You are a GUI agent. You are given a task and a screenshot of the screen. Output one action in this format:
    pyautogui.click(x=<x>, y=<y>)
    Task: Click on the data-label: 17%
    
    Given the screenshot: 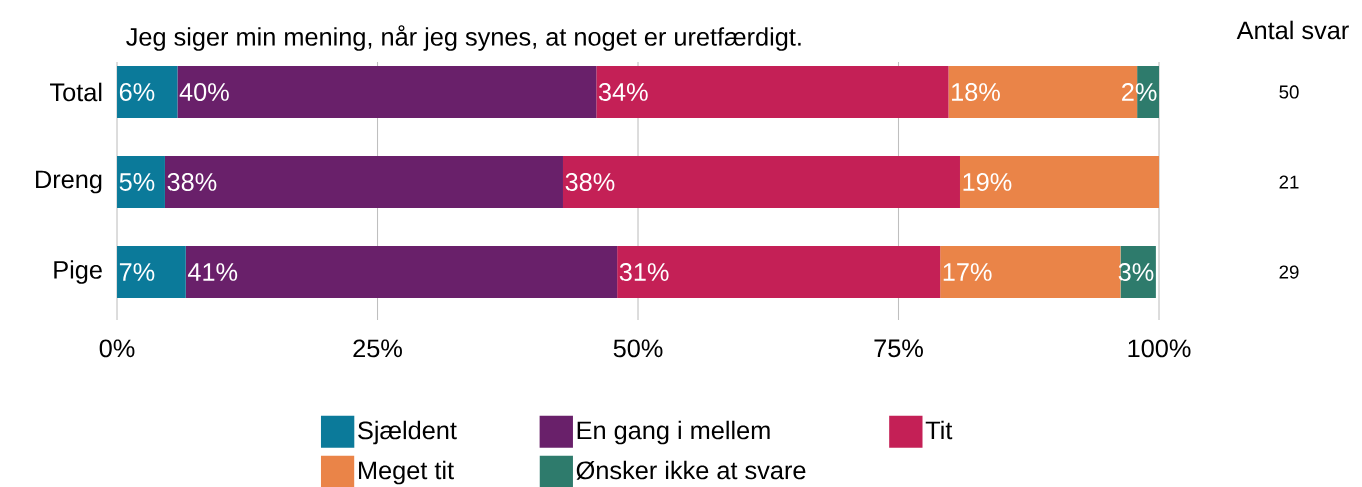 What is the action you would take?
    pyautogui.click(x=967, y=272)
    